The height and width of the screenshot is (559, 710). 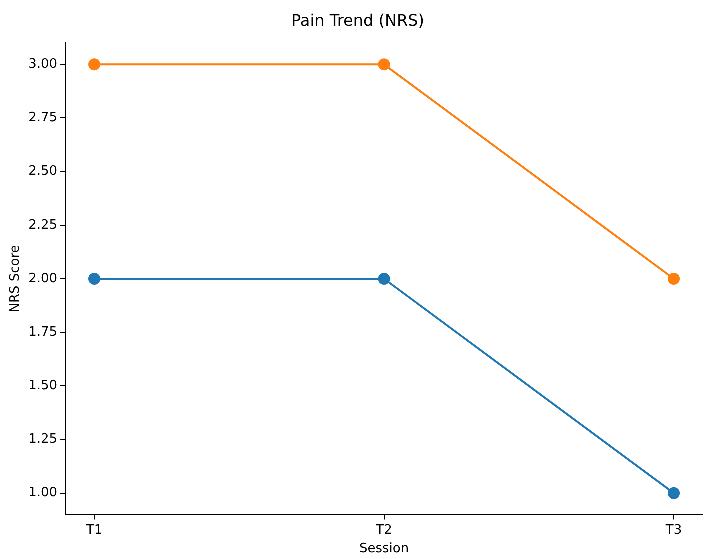 I want to click on y-tick-label: 2.75, so click(x=43, y=118).